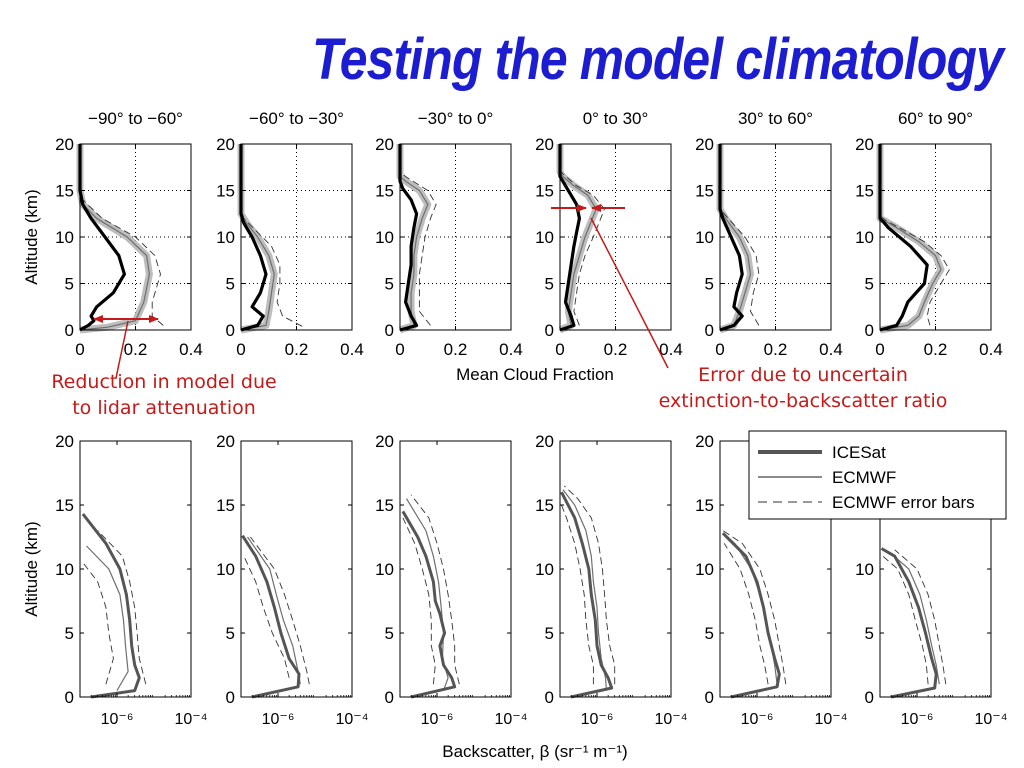 The height and width of the screenshot is (768, 1024). I want to click on legend: ICESat ECMWF ECMWF error bars, so click(877, 475).